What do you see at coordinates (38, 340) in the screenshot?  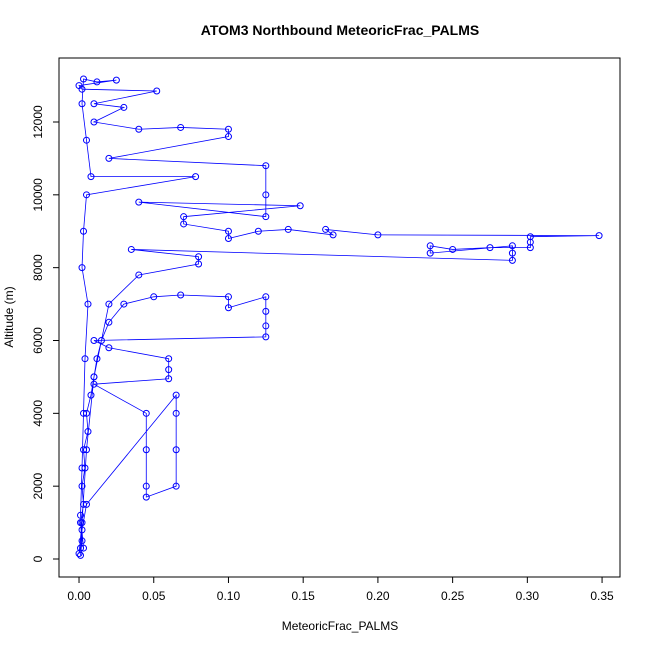 I see `y-tick-label: 6000` at bounding box center [38, 340].